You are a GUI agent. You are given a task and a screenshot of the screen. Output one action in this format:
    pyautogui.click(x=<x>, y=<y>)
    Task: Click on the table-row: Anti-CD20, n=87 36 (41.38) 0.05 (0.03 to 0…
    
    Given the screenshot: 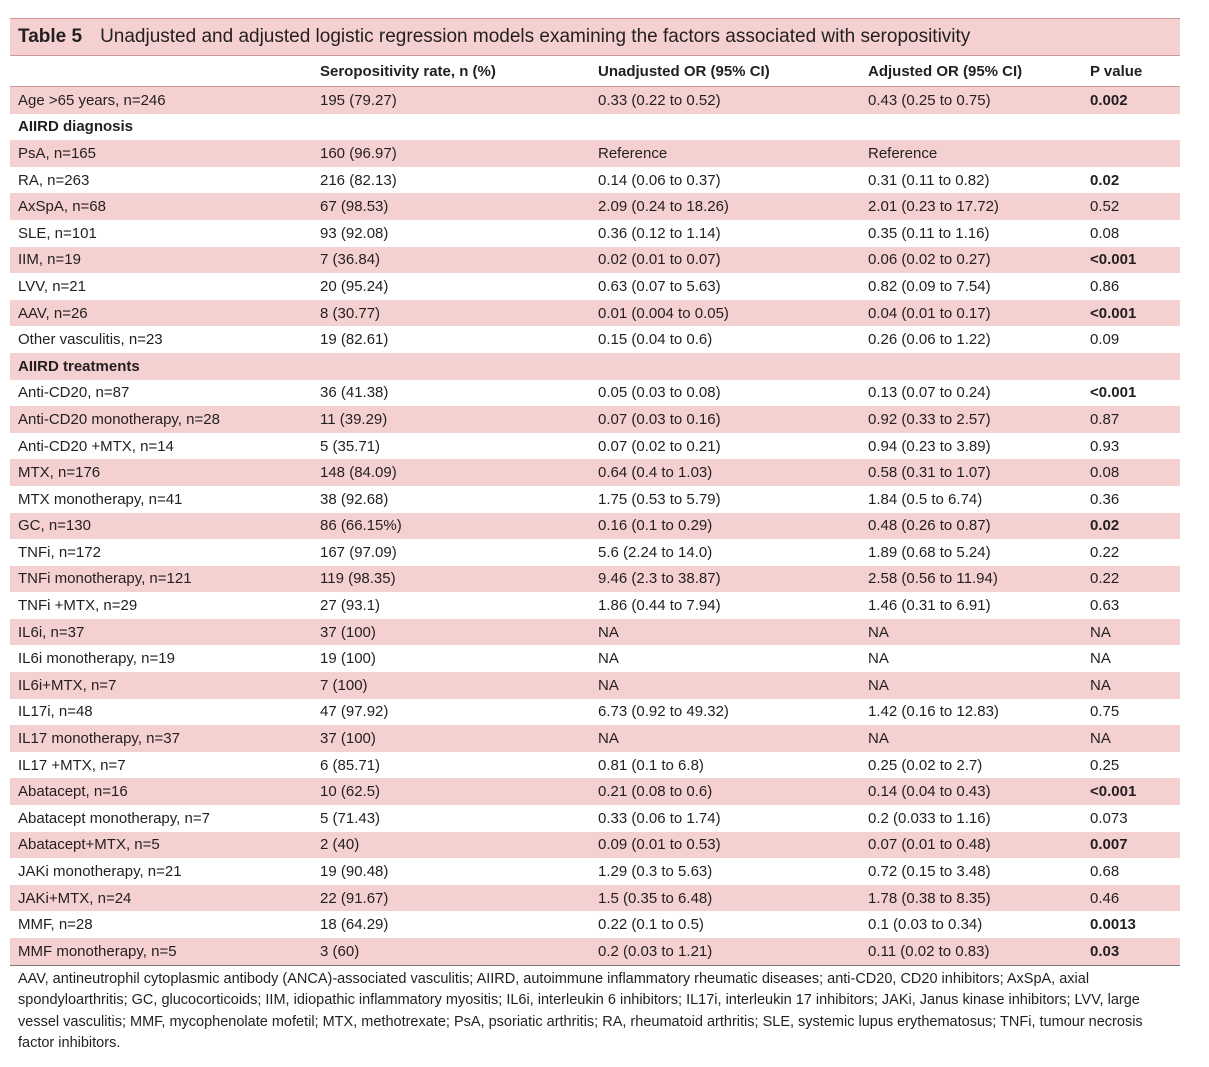 What is the action you would take?
    pyautogui.click(x=595, y=393)
    